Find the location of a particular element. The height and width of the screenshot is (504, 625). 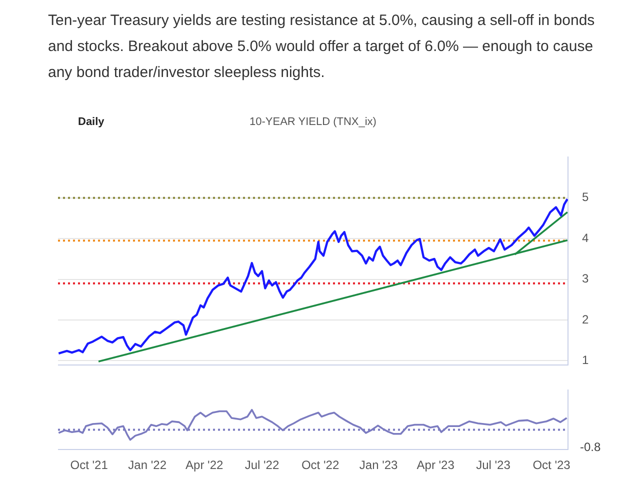

x-tick-label: Jul '22 is located at coordinates (262, 465).